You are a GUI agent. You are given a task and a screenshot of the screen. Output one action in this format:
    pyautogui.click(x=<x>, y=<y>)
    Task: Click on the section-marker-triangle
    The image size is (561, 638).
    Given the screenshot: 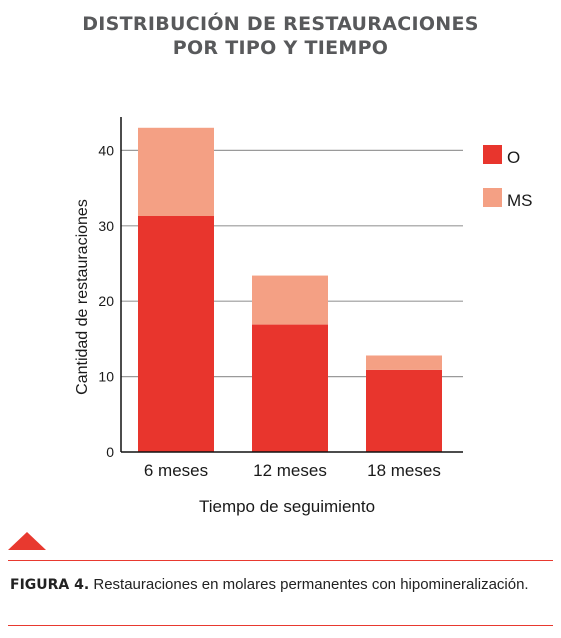 What is the action you would take?
    pyautogui.click(x=27, y=541)
    